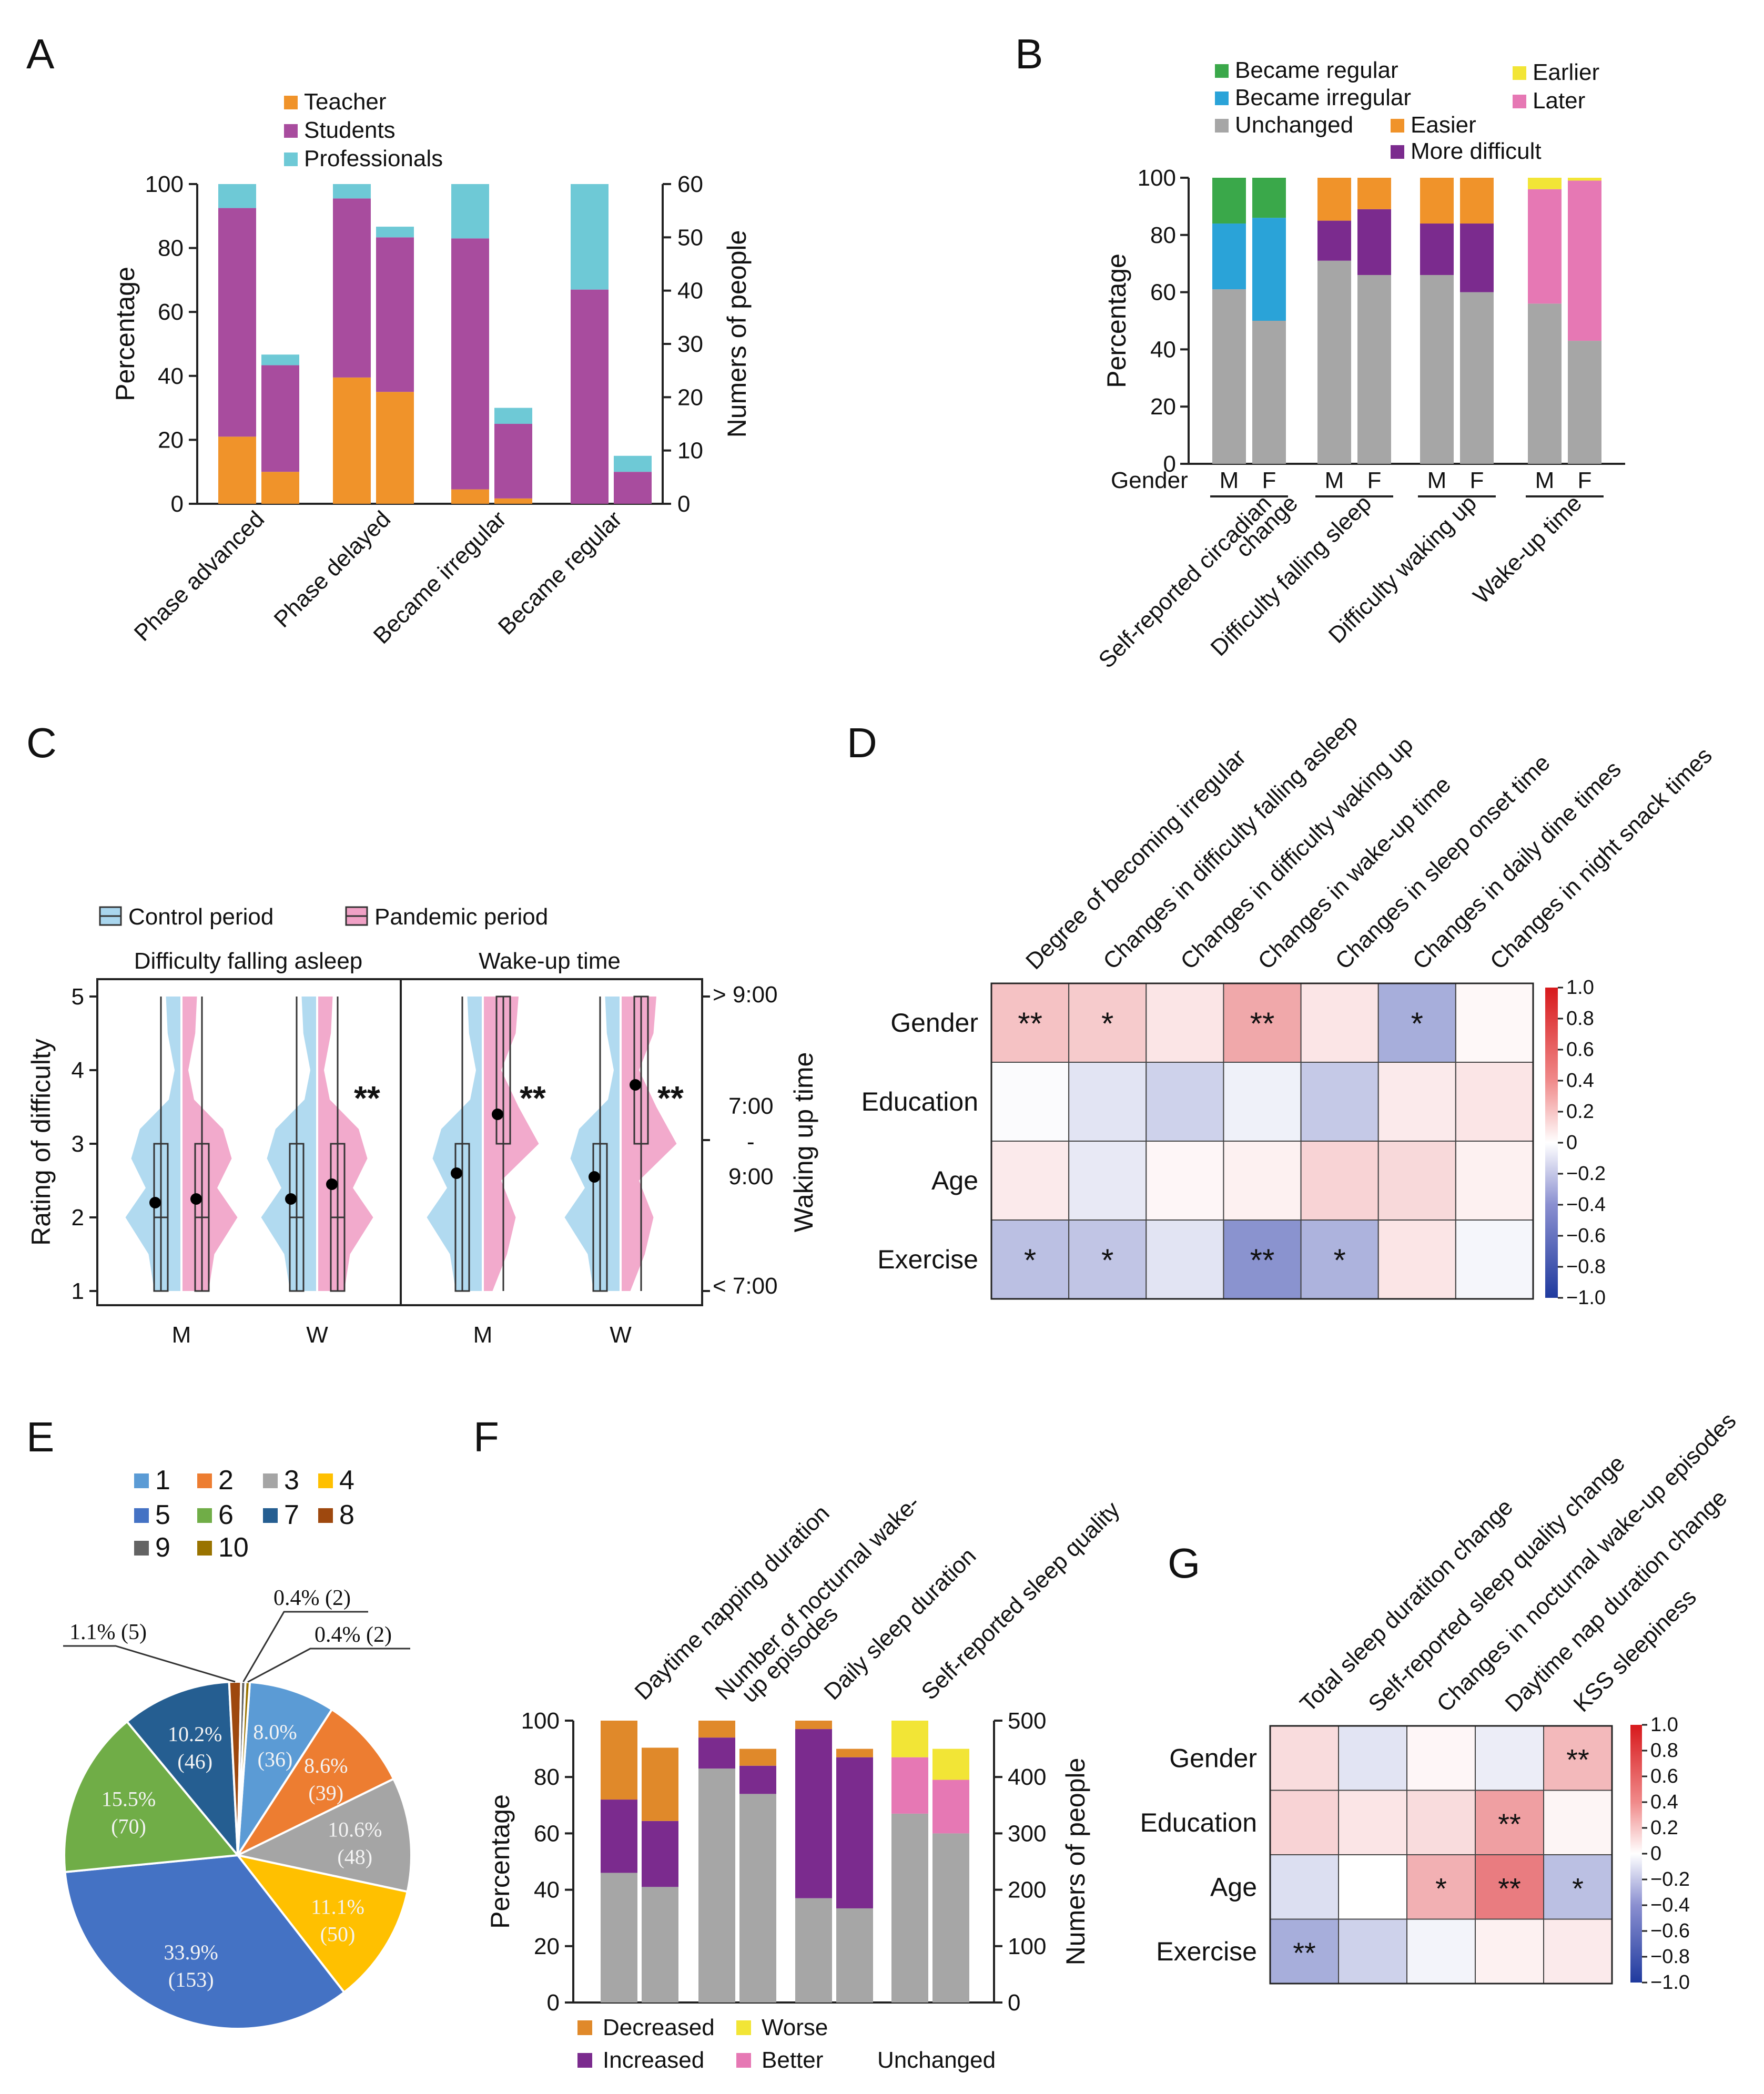 Image resolution: width=1764 pixels, height=2094 pixels. Describe the element at coordinates (41, 1142) in the screenshot. I see `c-ylabel-left: Rating of difficulty` at that location.